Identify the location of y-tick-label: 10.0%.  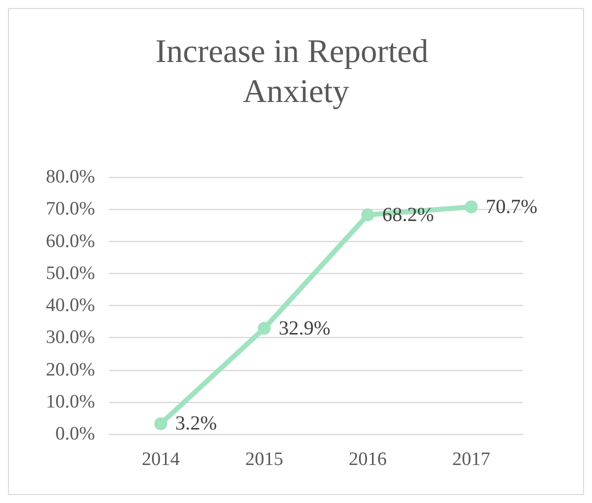
(71, 401).